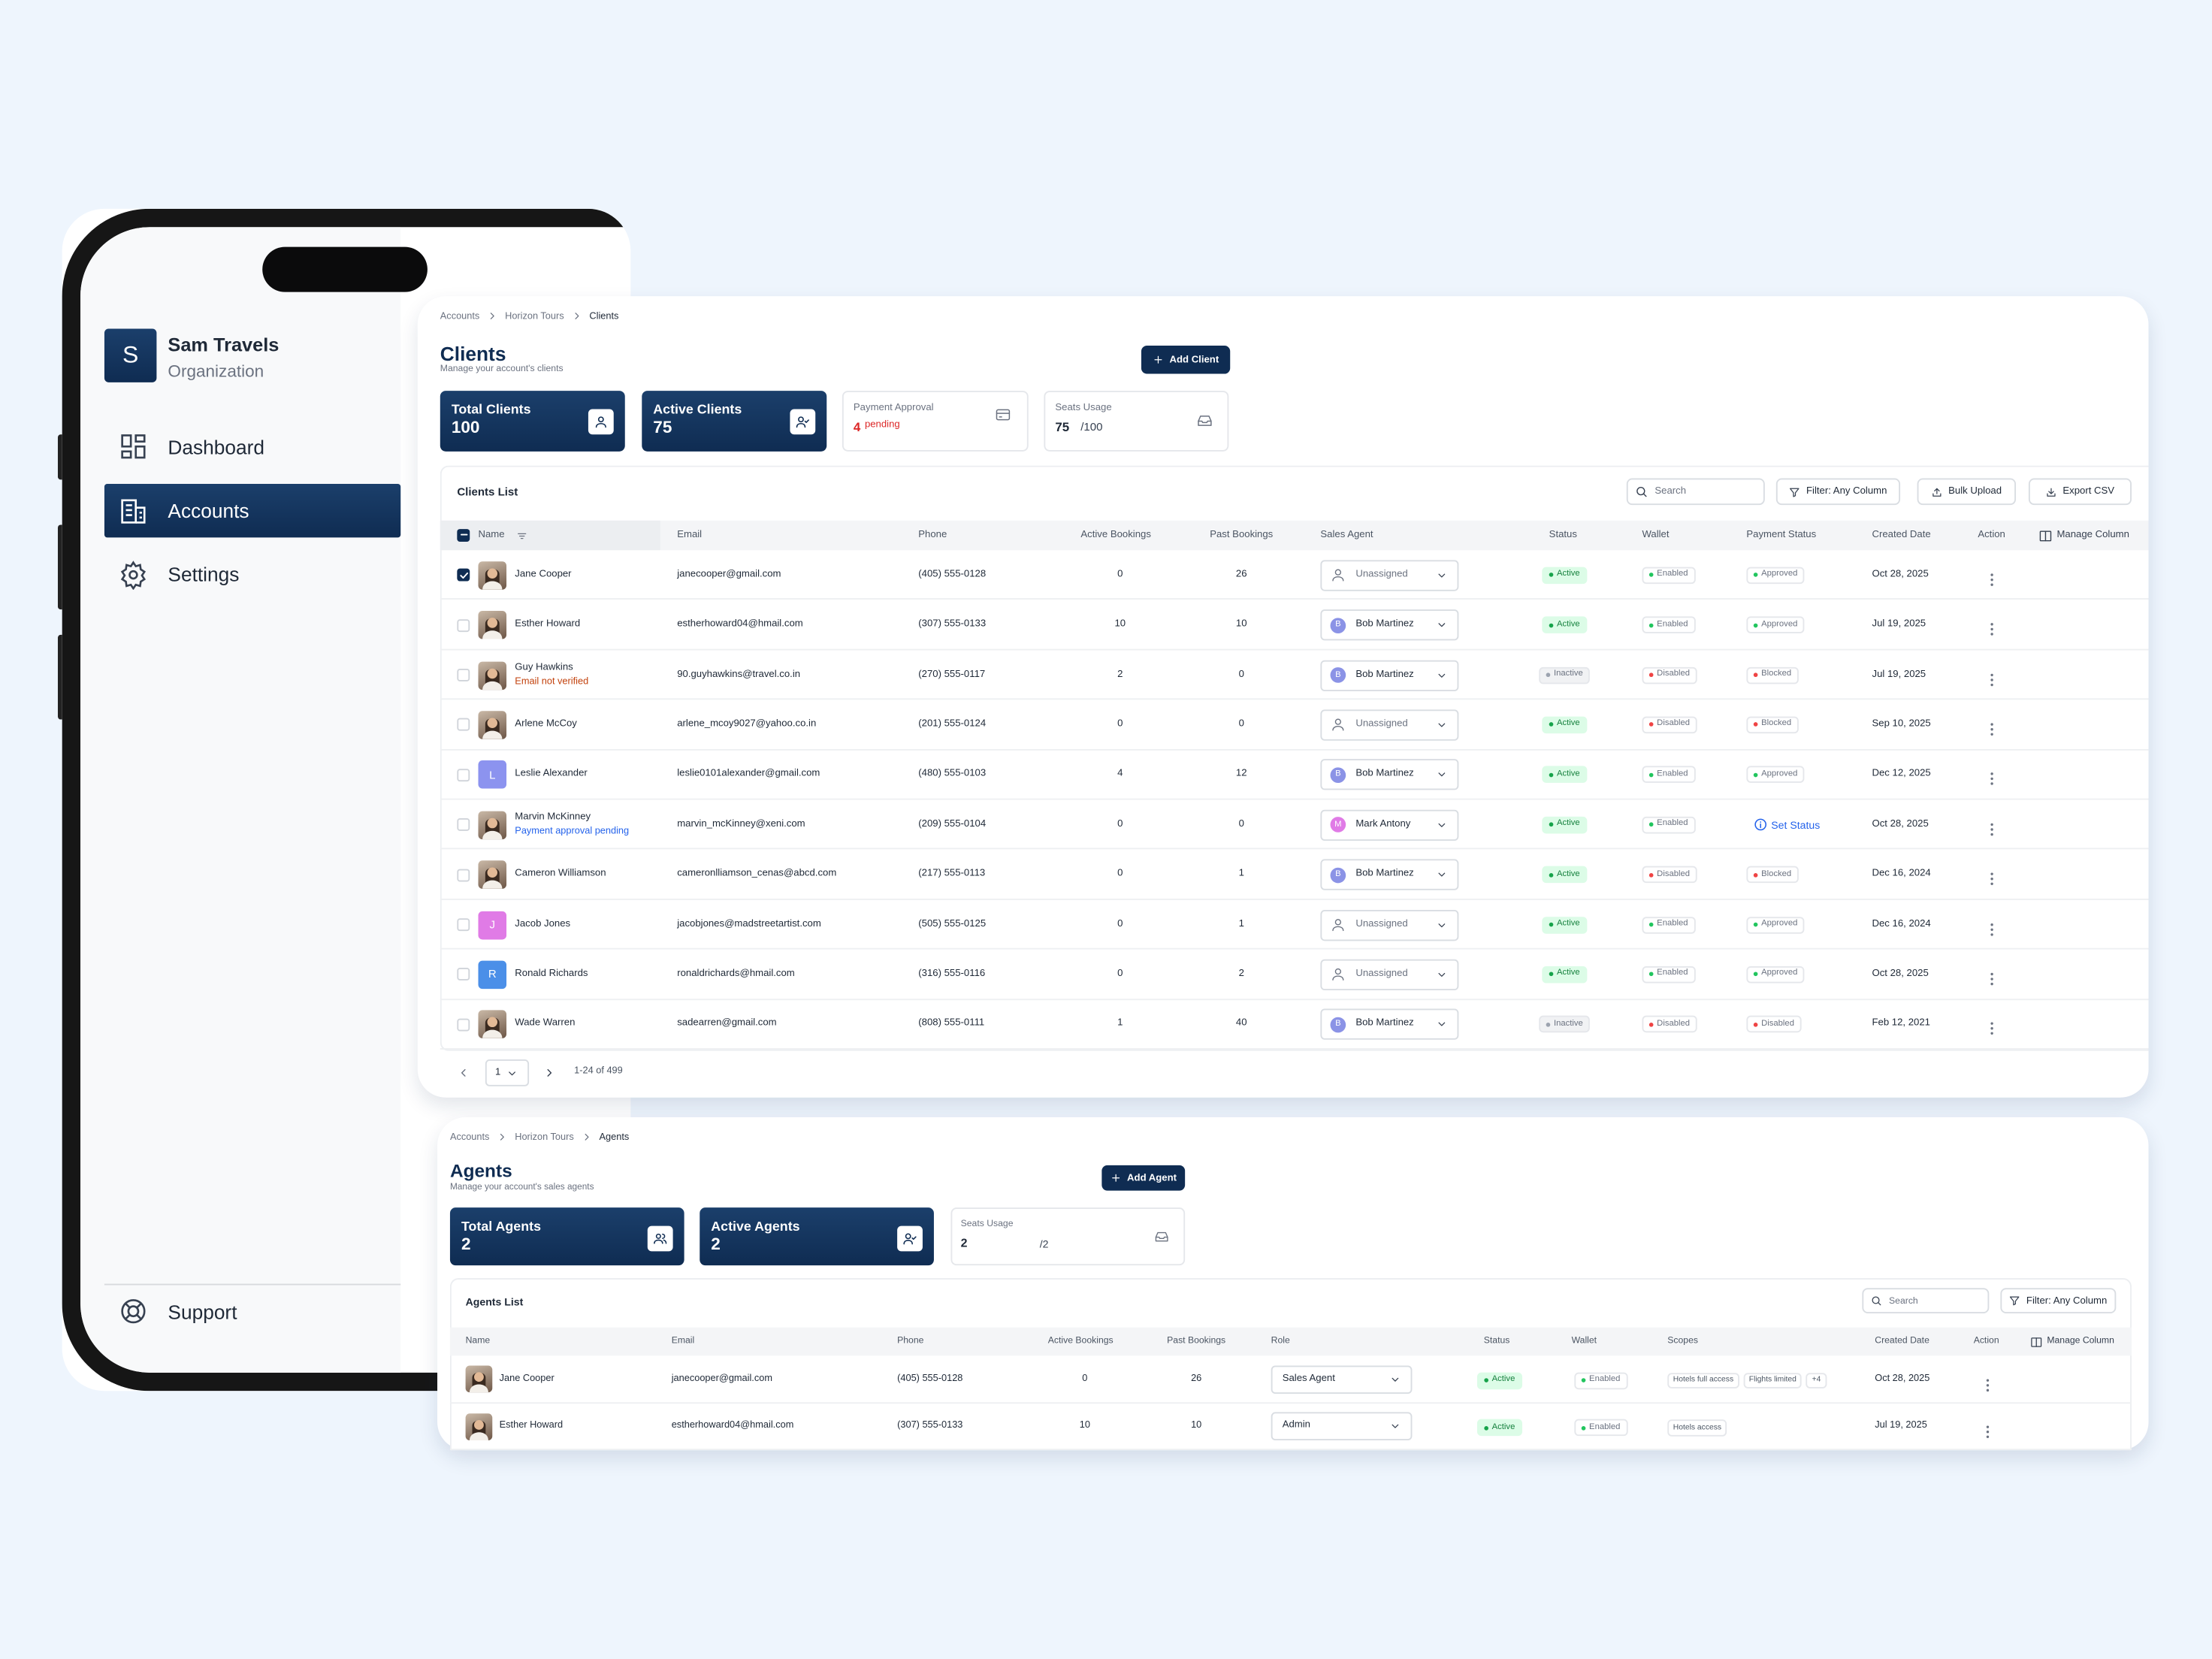 Image resolution: width=2212 pixels, height=1659 pixels. I want to click on agent-avatar: B, so click(1338, 874).